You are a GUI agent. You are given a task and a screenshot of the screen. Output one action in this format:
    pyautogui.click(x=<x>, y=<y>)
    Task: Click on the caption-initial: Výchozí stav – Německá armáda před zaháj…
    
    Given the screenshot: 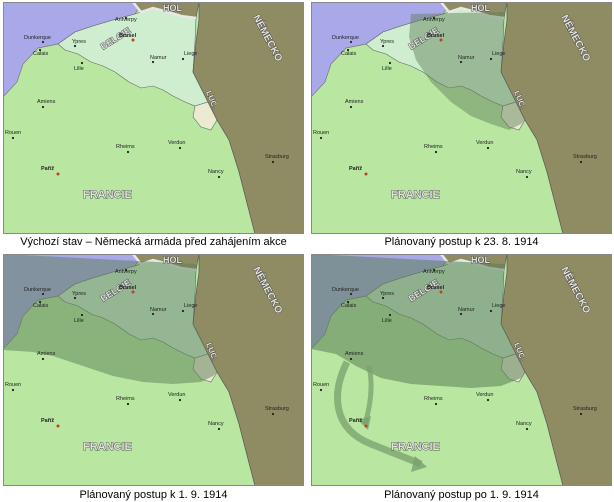 What is the action you would take?
    pyautogui.click(x=153, y=242)
    